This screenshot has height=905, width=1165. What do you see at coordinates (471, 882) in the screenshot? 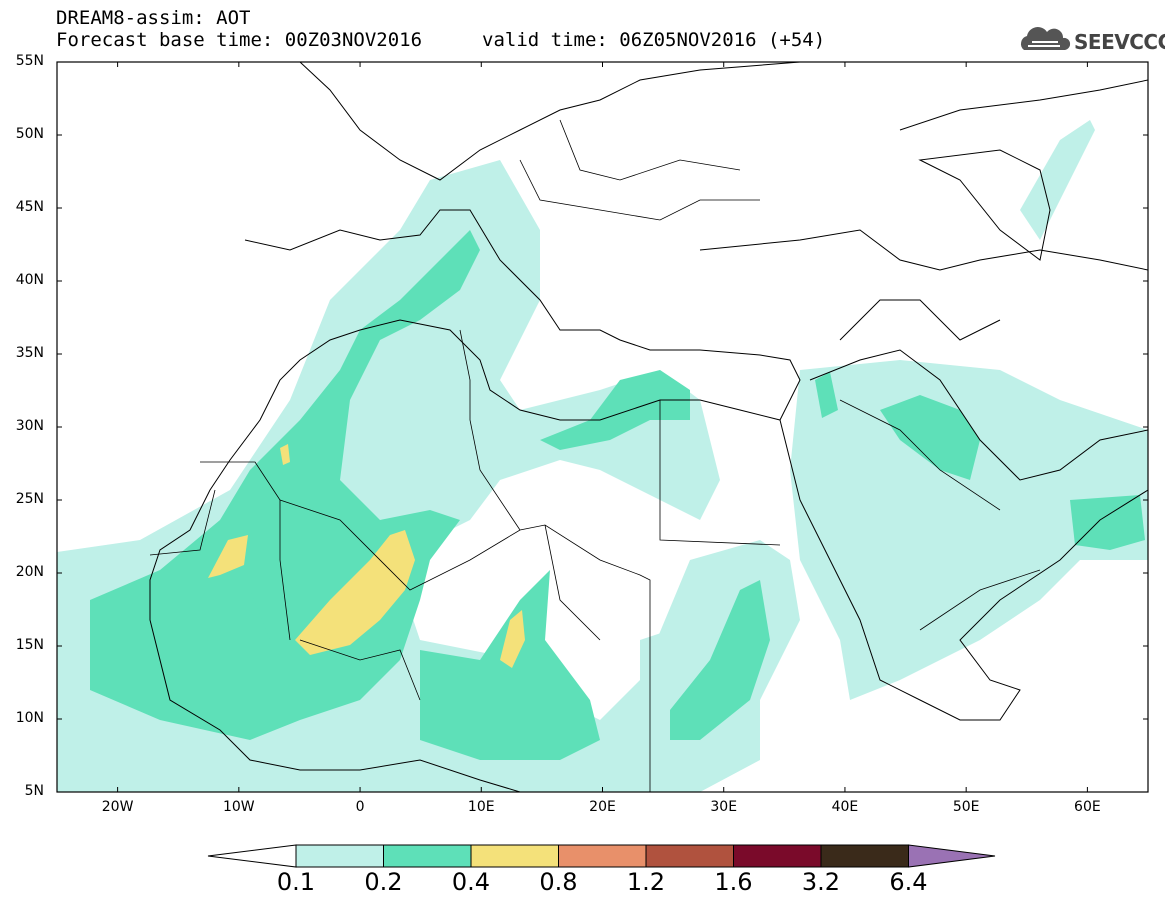
I see `colorbar-label: 0.4` at bounding box center [471, 882].